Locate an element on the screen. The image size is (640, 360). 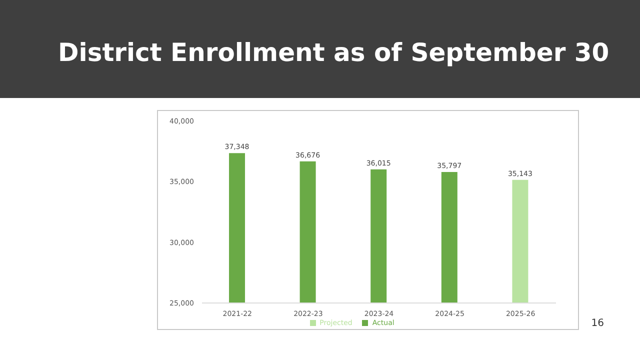
text: 16 is located at coordinates (597, 323).